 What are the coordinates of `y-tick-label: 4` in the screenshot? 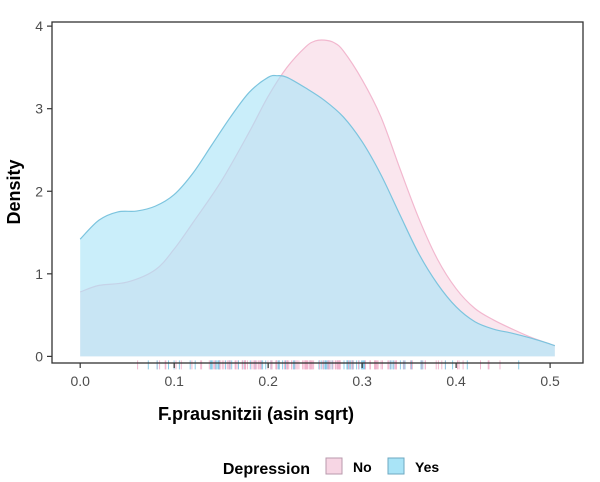 It's located at (39, 26).